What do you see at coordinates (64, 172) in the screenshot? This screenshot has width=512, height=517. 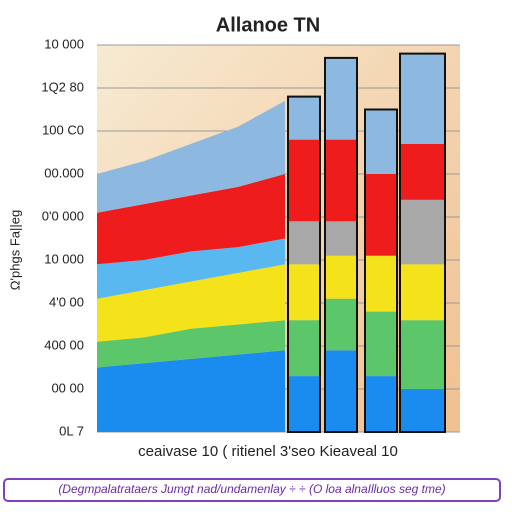 I see `y-tick-label: 00.000` at bounding box center [64, 172].